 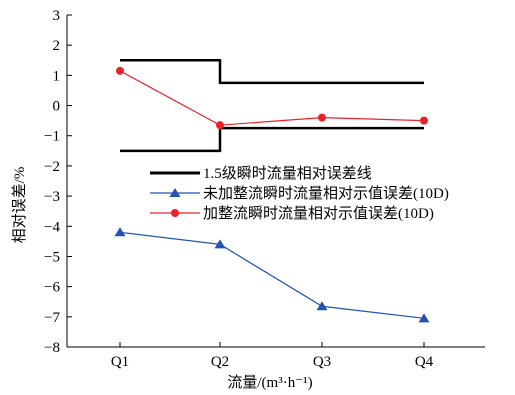 What do you see at coordinates (52, 288) in the screenshot?
I see `y-tick-label: −6` at bounding box center [52, 288].